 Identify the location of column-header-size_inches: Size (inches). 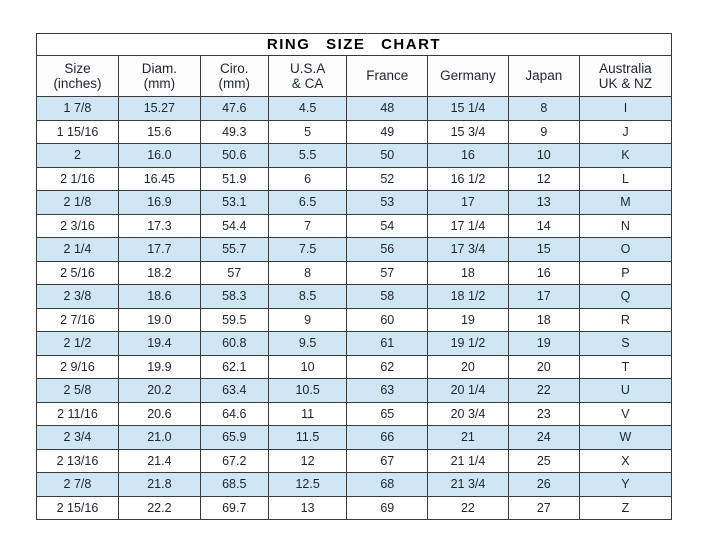
(77, 76).